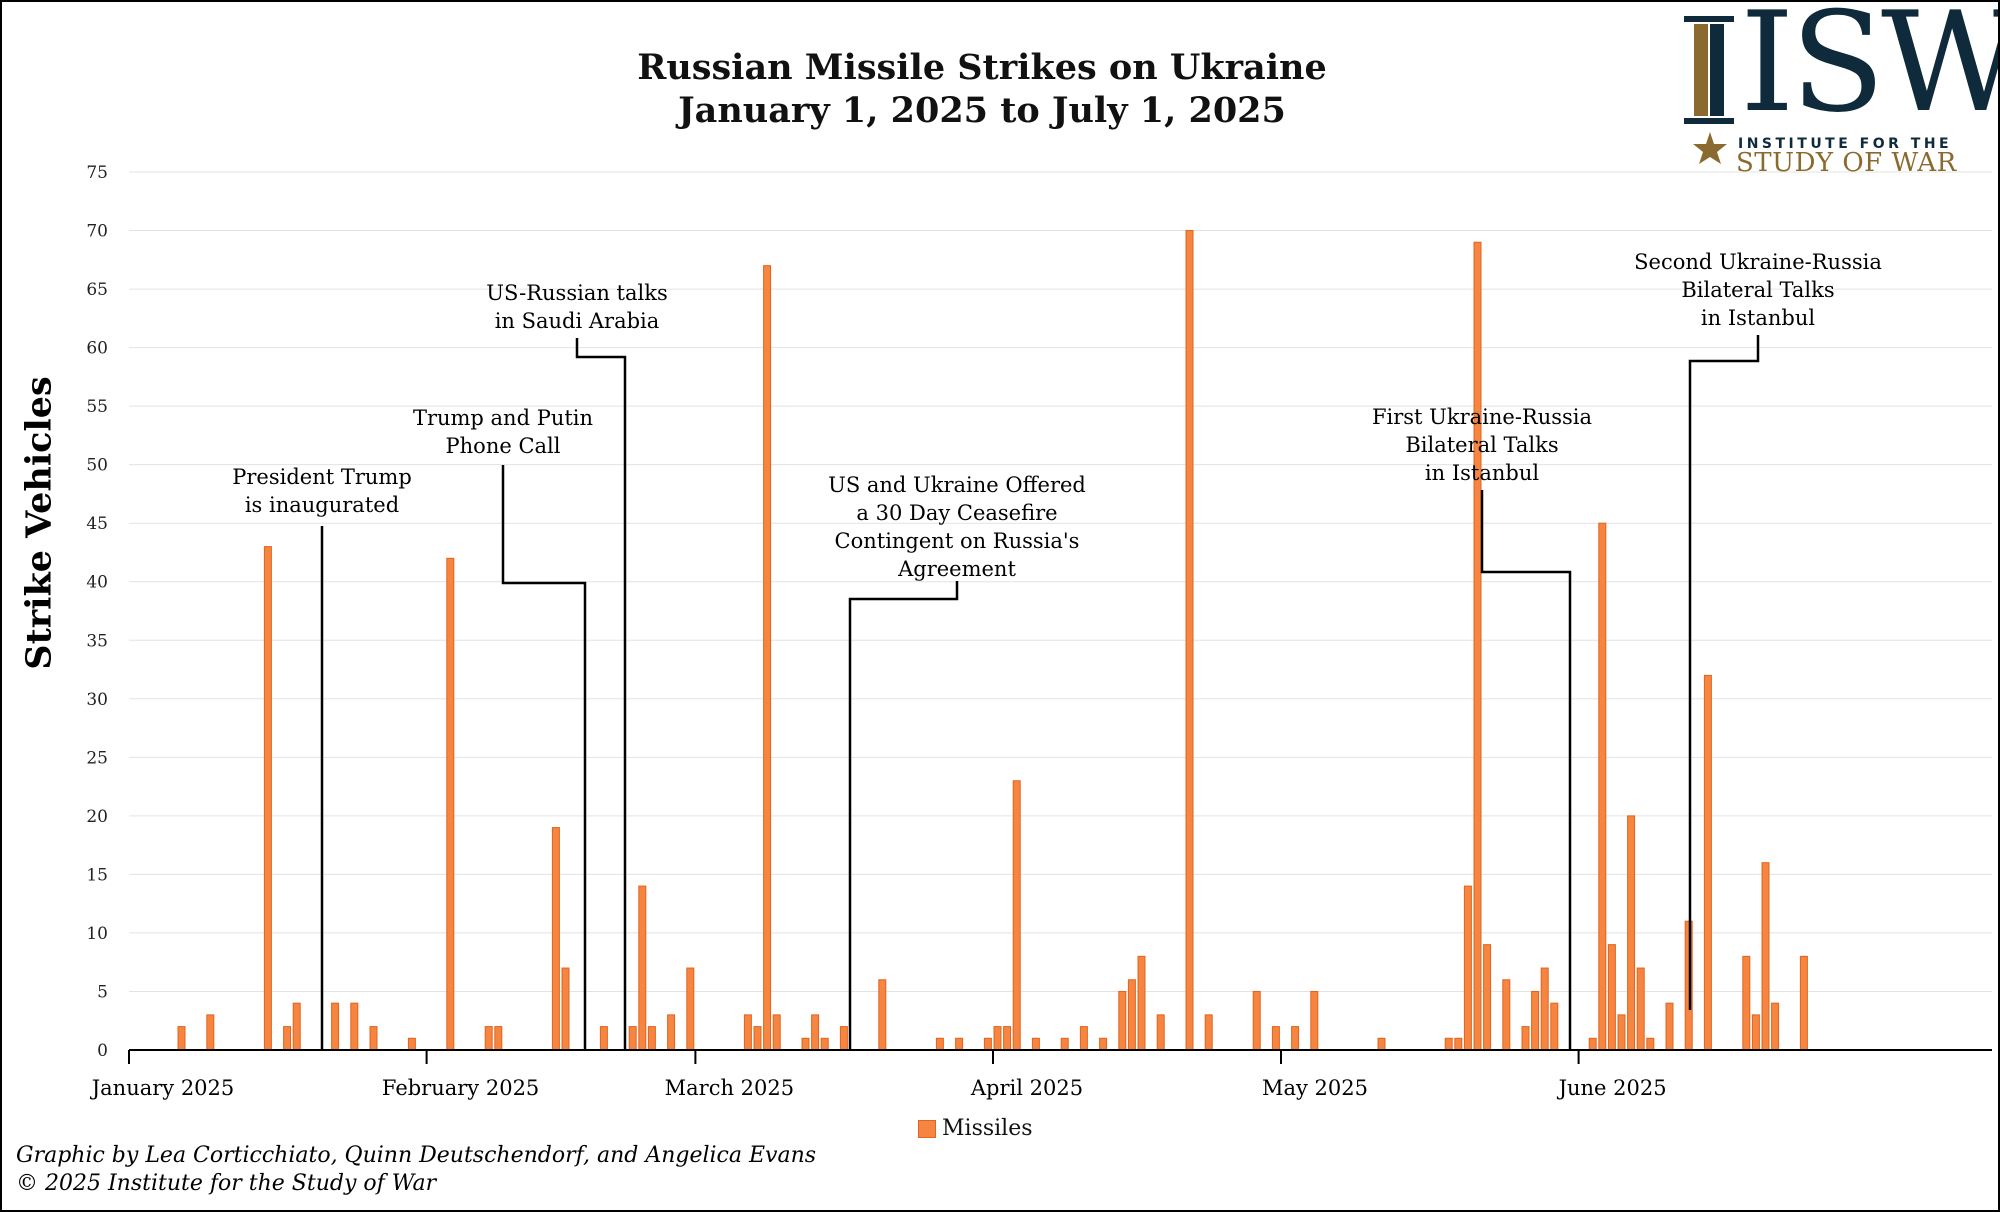  Describe the element at coordinates (1481, 445) in the screenshot. I see `annotation-text: Bilateral Talks` at that location.